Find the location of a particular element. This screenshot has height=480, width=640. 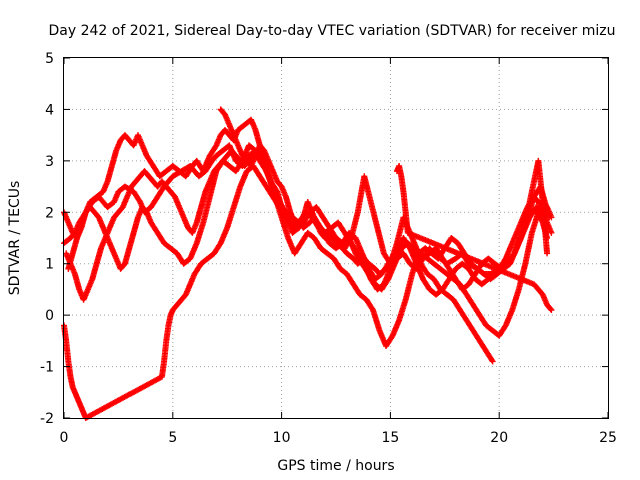

x-tick-label: 5 is located at coordinates (172, 438).